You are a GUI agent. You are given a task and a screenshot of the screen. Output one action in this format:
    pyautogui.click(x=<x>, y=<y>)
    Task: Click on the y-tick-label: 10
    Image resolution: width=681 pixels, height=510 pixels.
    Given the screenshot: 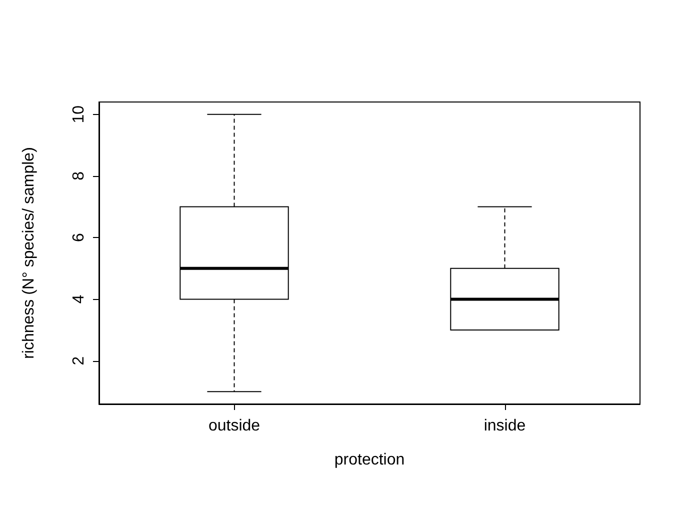 What is the action you would take?
    pyautogui.click(x=79, y=114)
    